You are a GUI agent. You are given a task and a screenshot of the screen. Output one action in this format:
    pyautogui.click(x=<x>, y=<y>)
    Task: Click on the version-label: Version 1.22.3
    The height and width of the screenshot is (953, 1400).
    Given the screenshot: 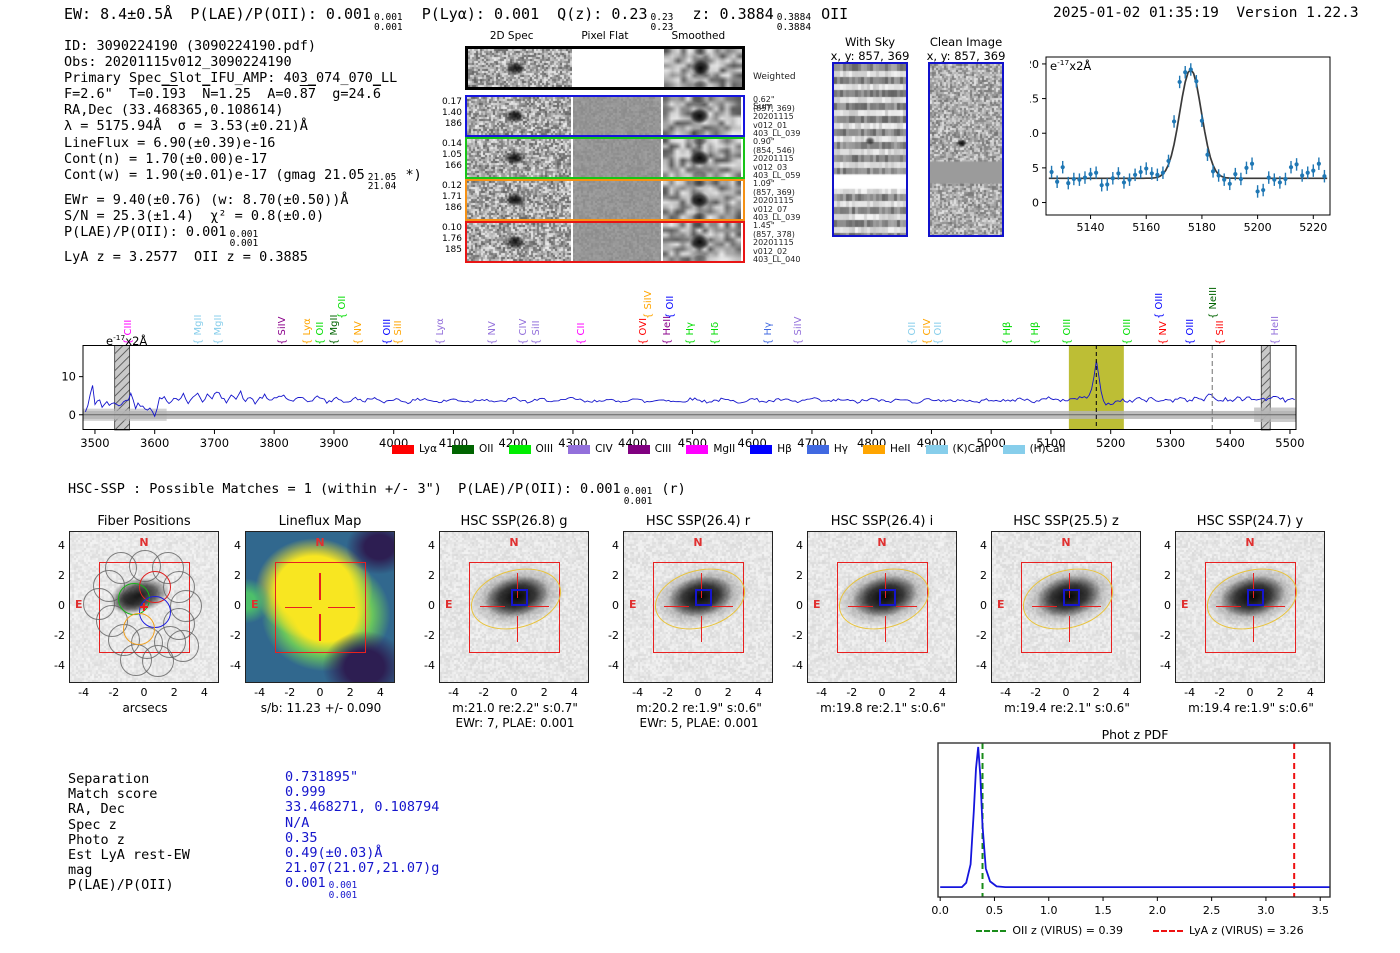 What is the action you would take?
    pyautogui.click(x=1297, y=13)
    